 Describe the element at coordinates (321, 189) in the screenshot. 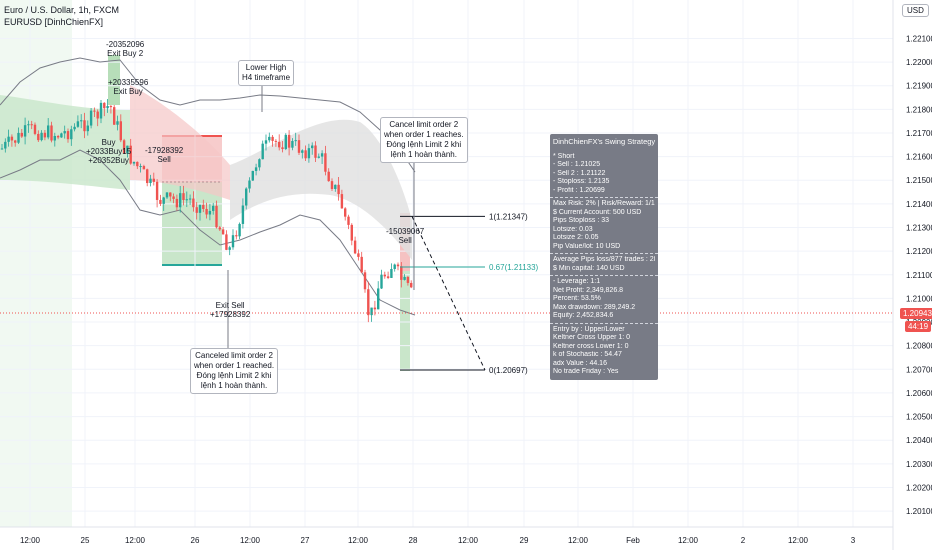

I see `neutral-cloud` at that location.